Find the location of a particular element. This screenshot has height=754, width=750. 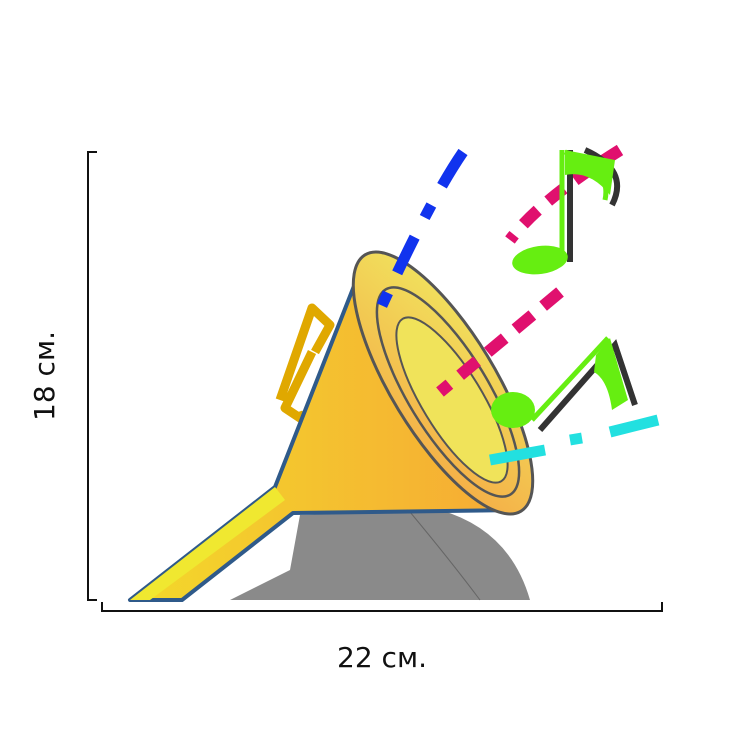

bell-inner is located at coordinates (452, 400).